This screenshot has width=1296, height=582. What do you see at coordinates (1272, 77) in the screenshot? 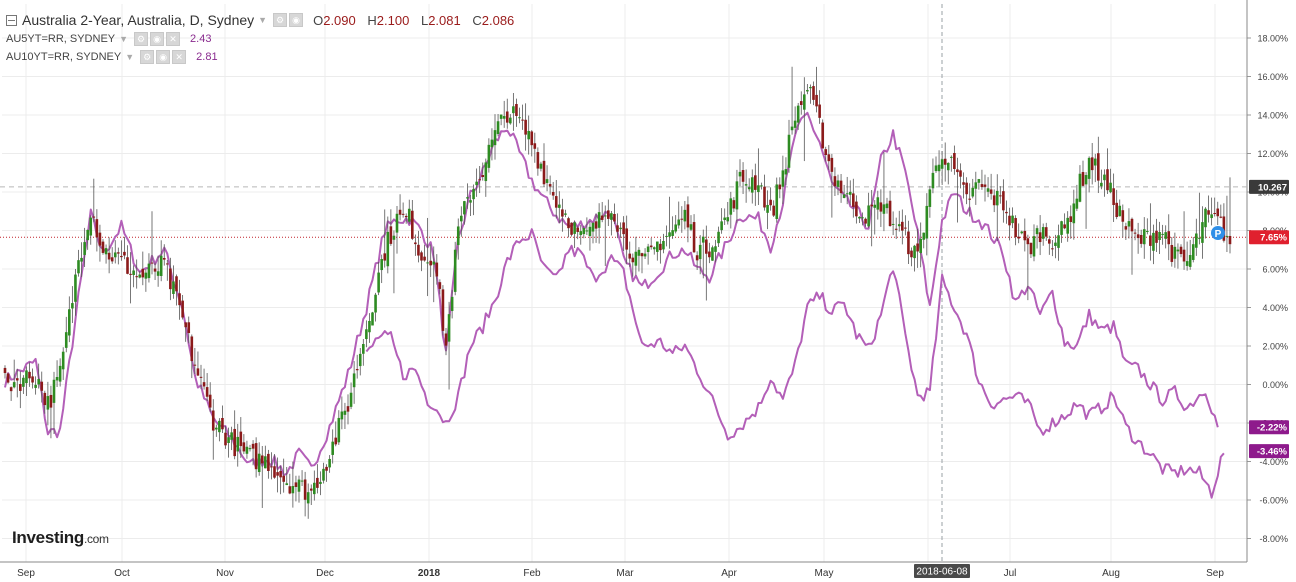
I see `y-tick-label: 16.00%` at bounding box center [1272, 77].